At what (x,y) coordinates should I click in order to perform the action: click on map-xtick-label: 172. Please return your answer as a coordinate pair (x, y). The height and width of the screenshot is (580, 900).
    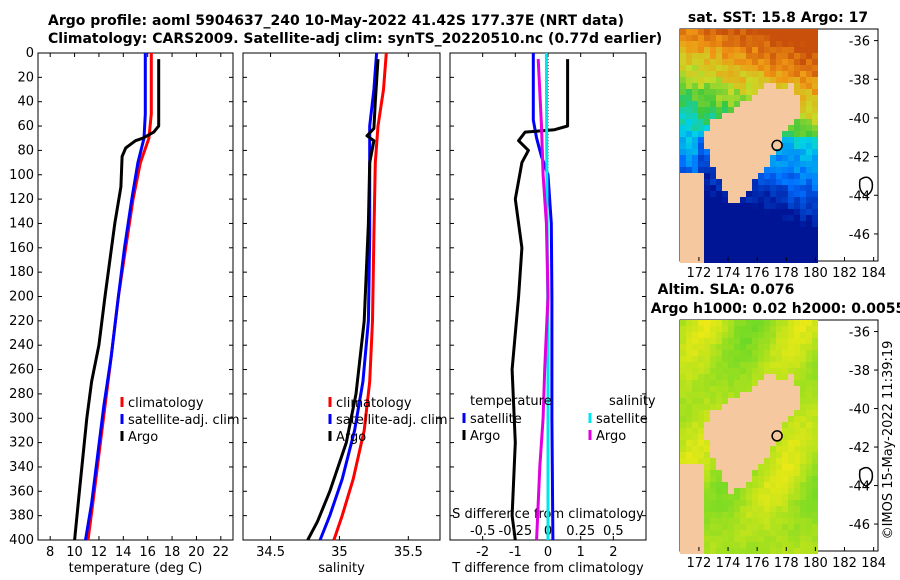
    Looking at the image, I should click on (699, 273).